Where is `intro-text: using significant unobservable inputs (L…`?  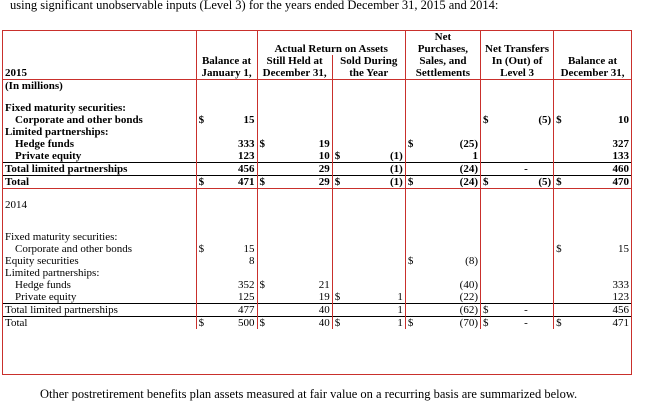
intro-text: using significant unobservable inputs (L… is located at coordinates (254, 6).